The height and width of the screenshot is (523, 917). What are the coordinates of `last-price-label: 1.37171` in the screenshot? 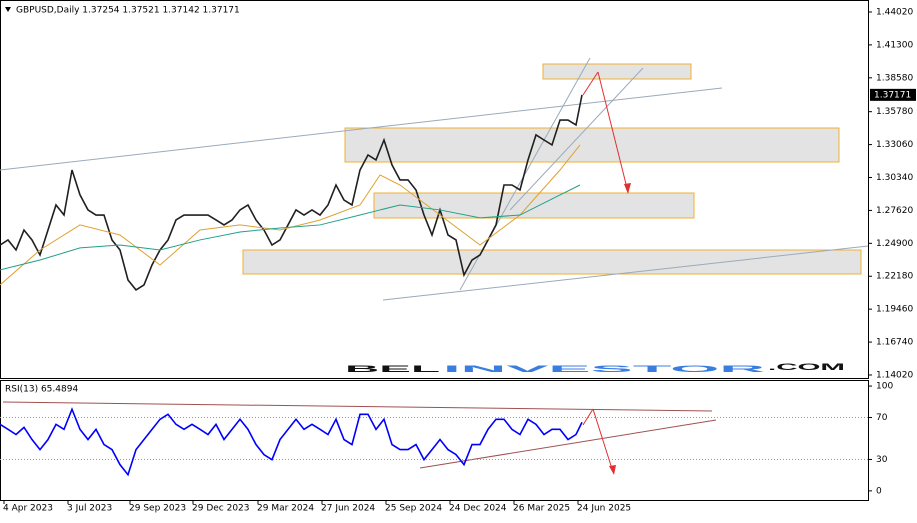 It's located at (892, 95).